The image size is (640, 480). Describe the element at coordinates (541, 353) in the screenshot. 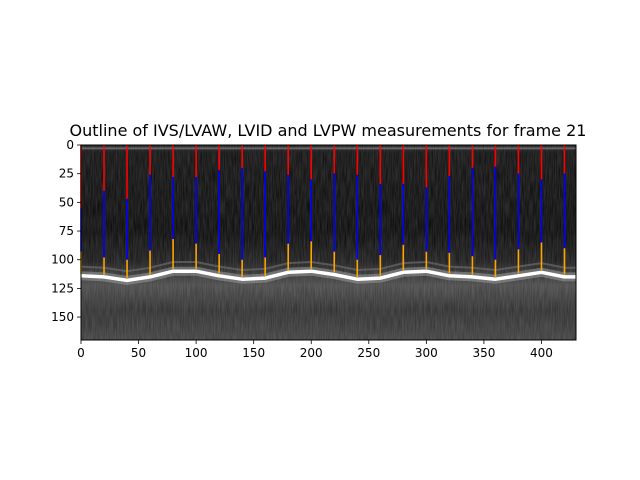

I see `x-tick-label-400: 400` at that location.